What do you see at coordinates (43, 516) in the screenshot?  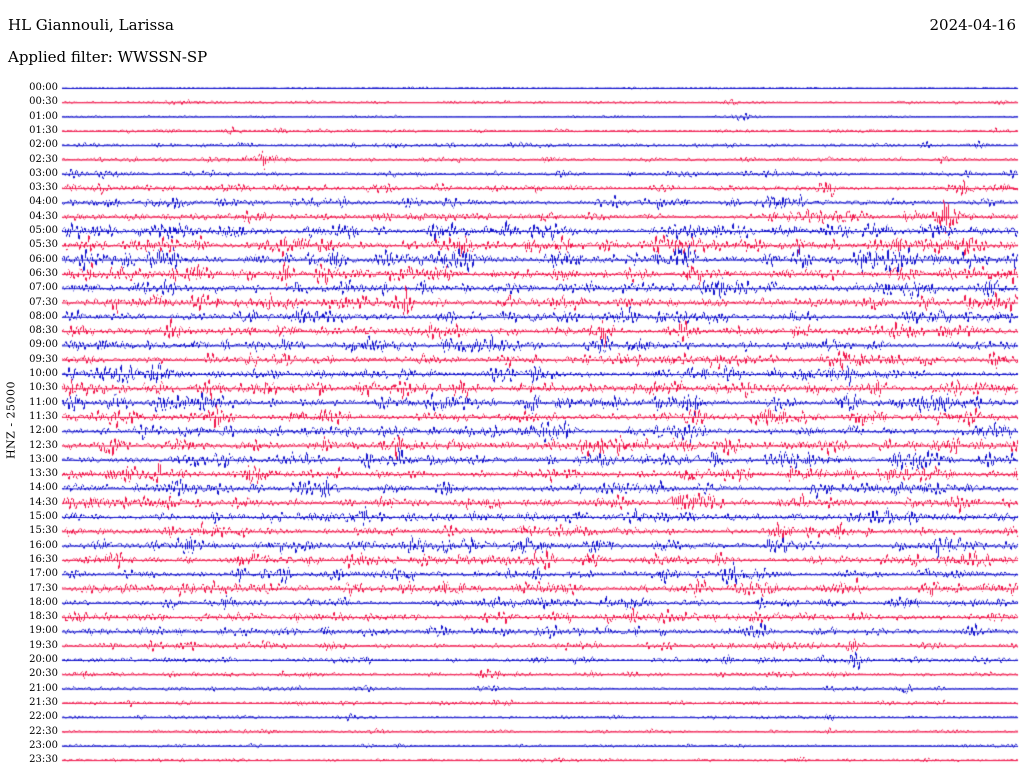 I see `time-label: 15:00` at bounding box center [43, 516].